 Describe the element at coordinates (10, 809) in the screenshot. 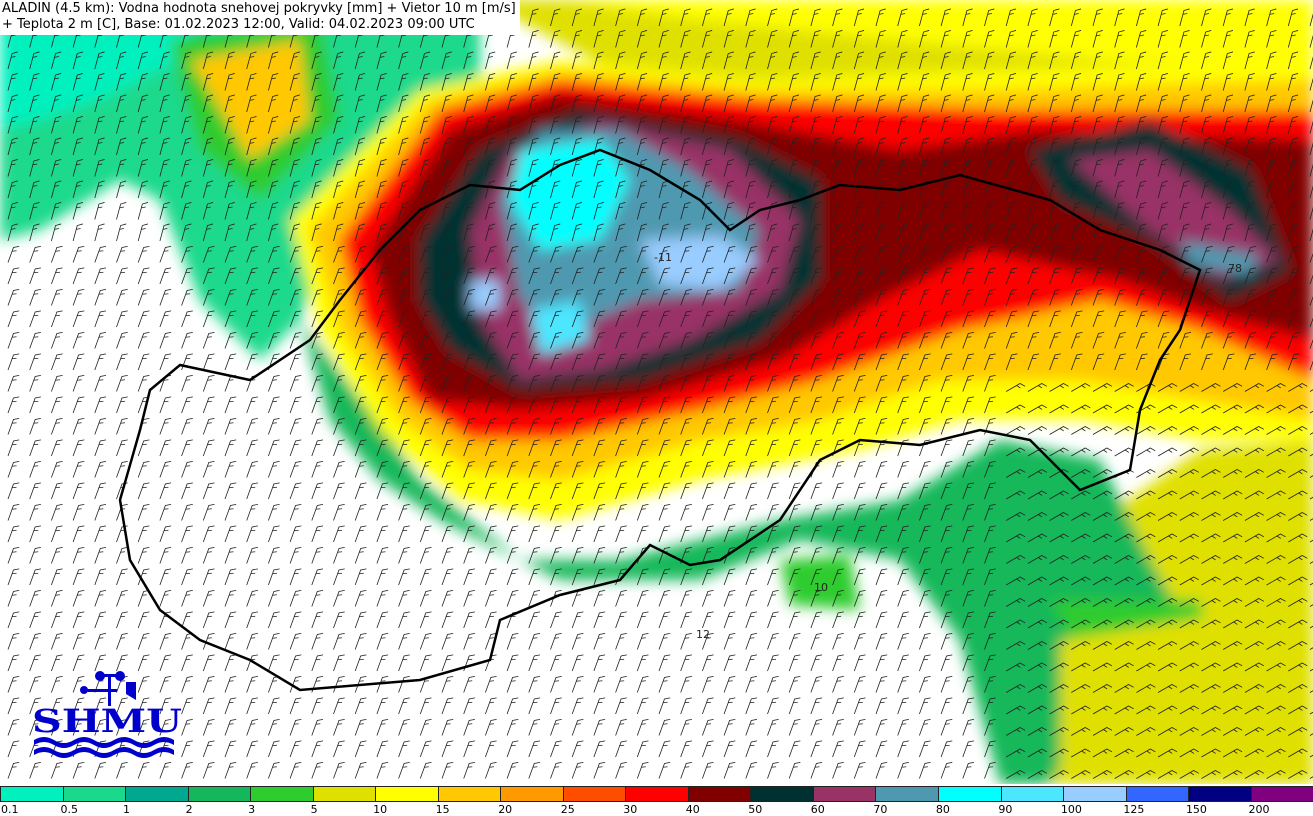

I see `legend-label: 0.1` at that location.